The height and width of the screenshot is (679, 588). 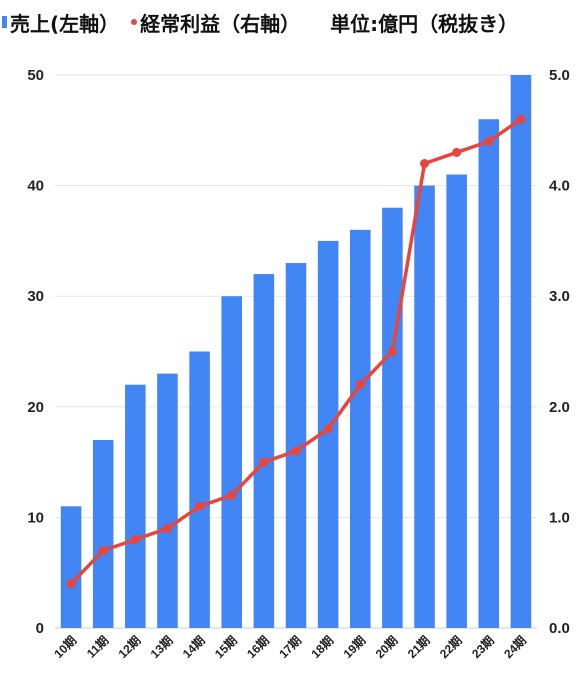 What do you see at coordinates (35, 517) in the screenshot?
I see `left-y-tick-label: 10` at bounding box center [35, 517].